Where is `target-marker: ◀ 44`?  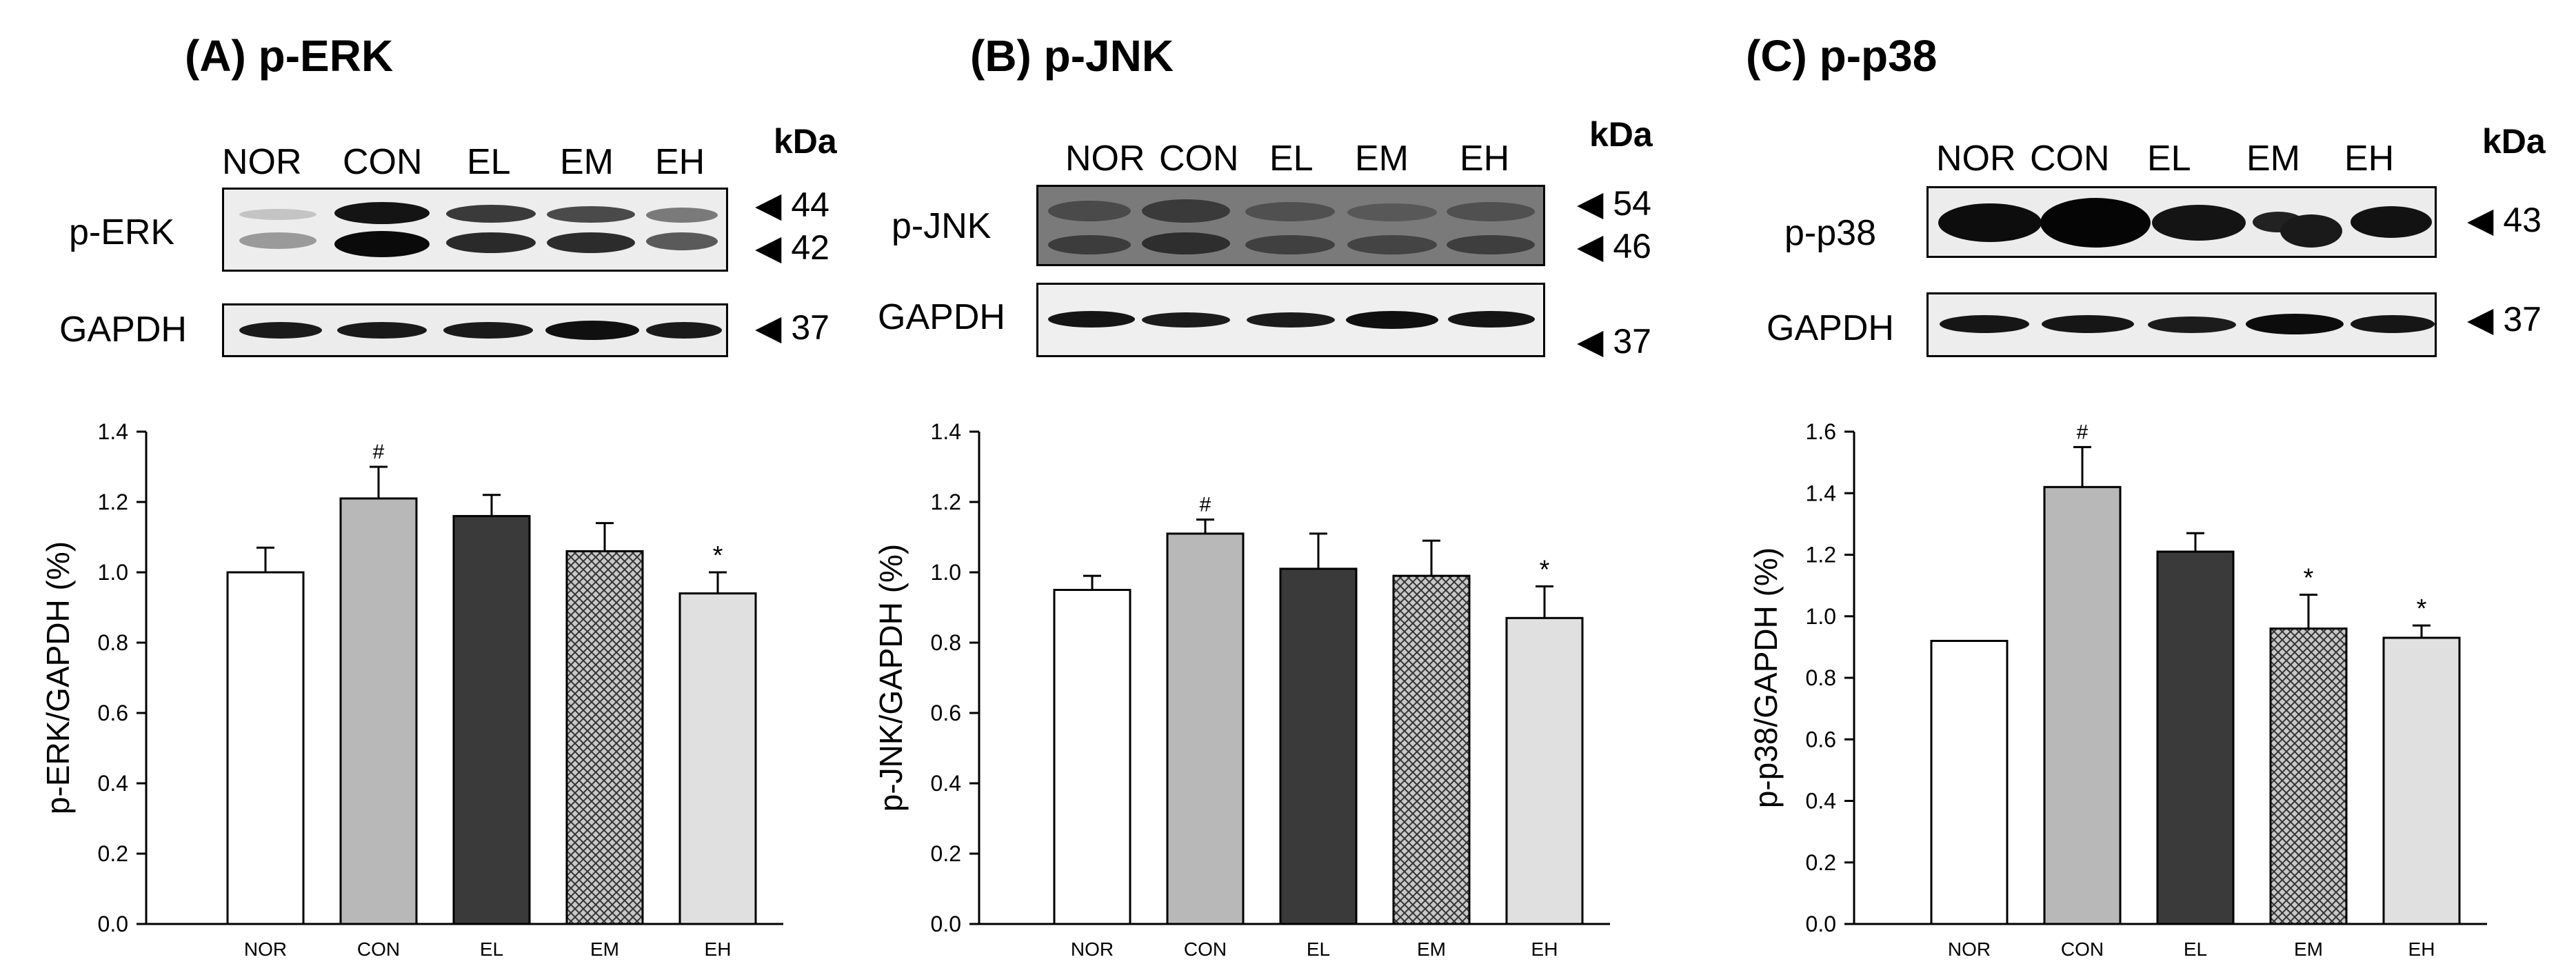 target-marker: ◀ 44 is located at coordinates (792, 204).